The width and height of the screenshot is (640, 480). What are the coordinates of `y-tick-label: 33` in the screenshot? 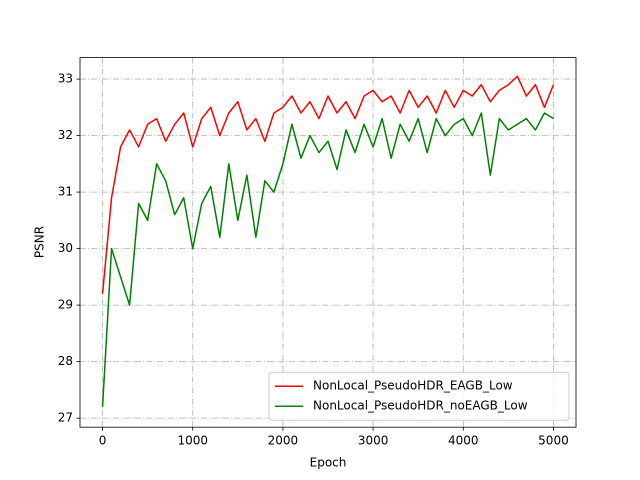 It's located at (65, 79).